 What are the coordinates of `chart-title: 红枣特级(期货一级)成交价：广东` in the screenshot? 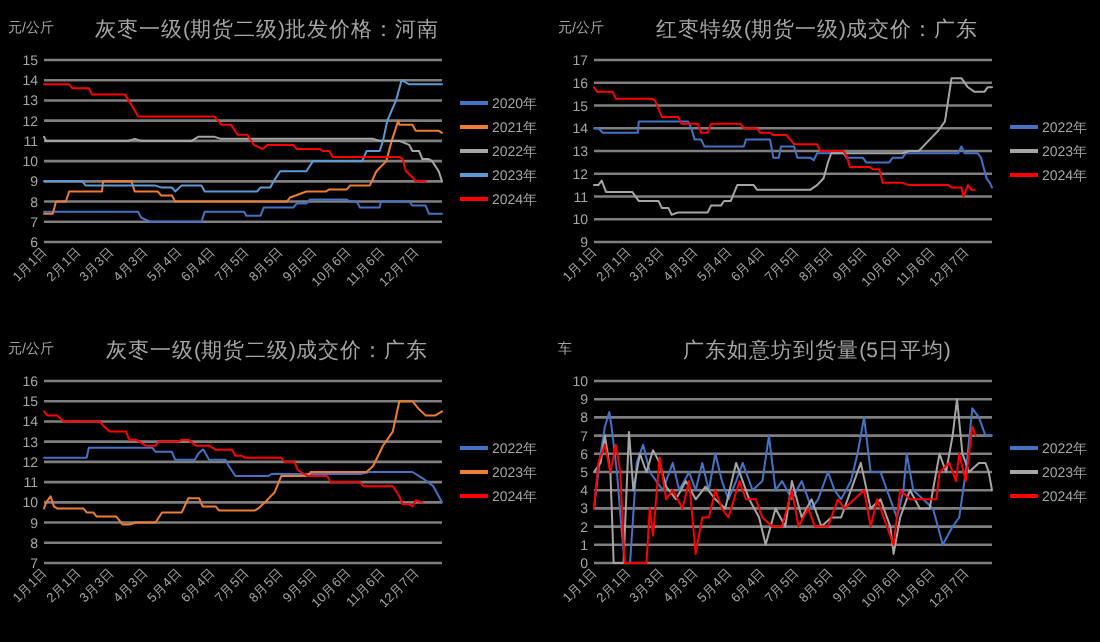 It's located at (817, 29).